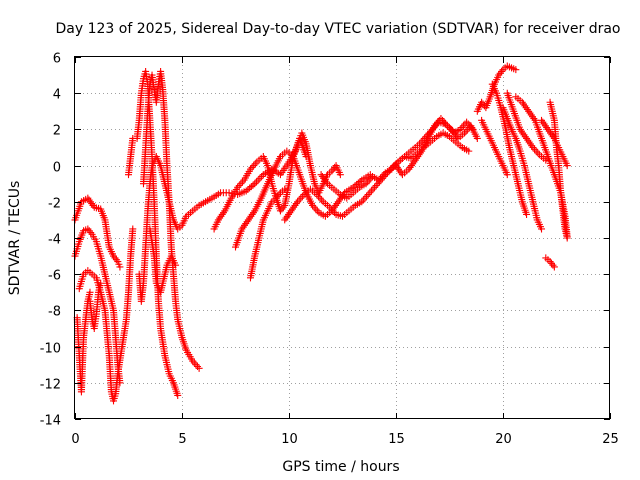  What do you see at coordinates (289, 439) in the screenshot?
I see `x-tick-label: 10` at bounding box center [289, 439].